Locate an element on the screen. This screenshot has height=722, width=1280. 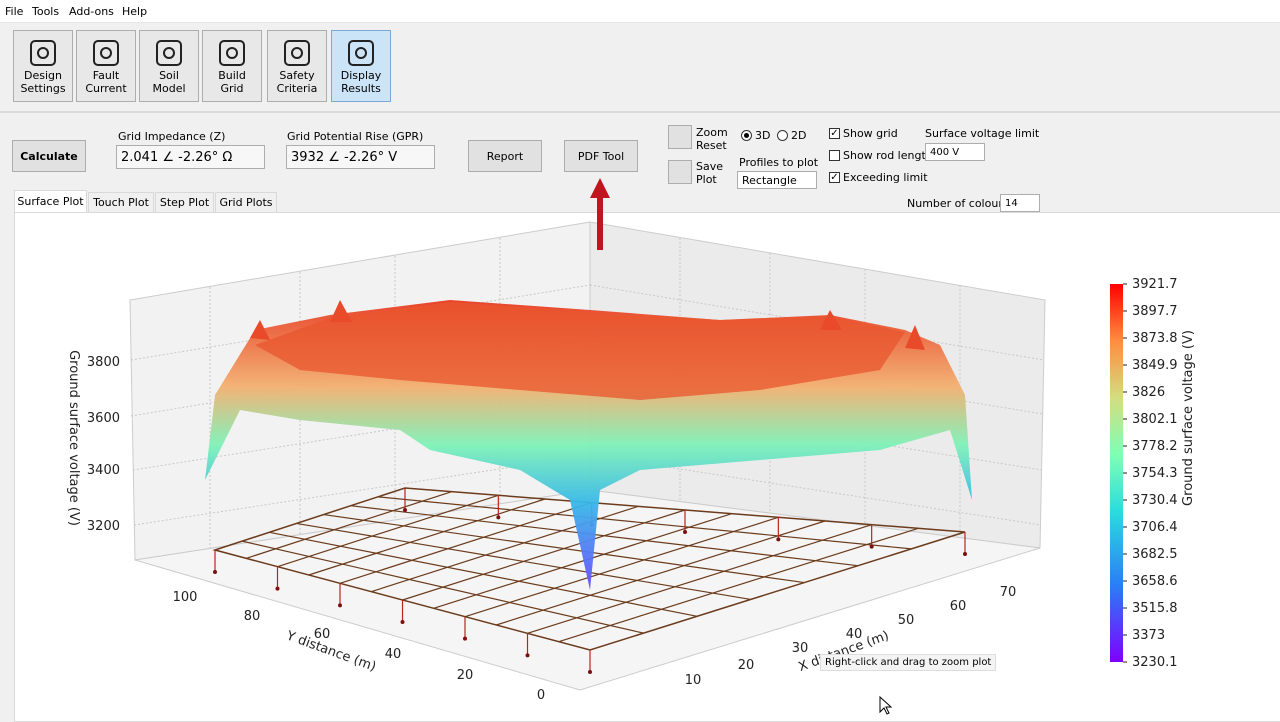
checkbox-label: Exceeding limit is located at coordinates (885, 177).